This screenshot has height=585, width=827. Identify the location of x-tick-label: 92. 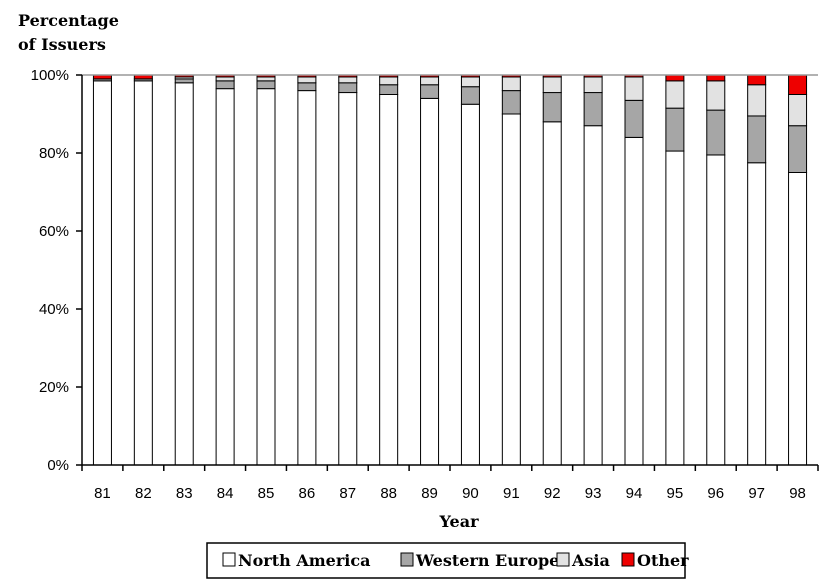
(552, 493).